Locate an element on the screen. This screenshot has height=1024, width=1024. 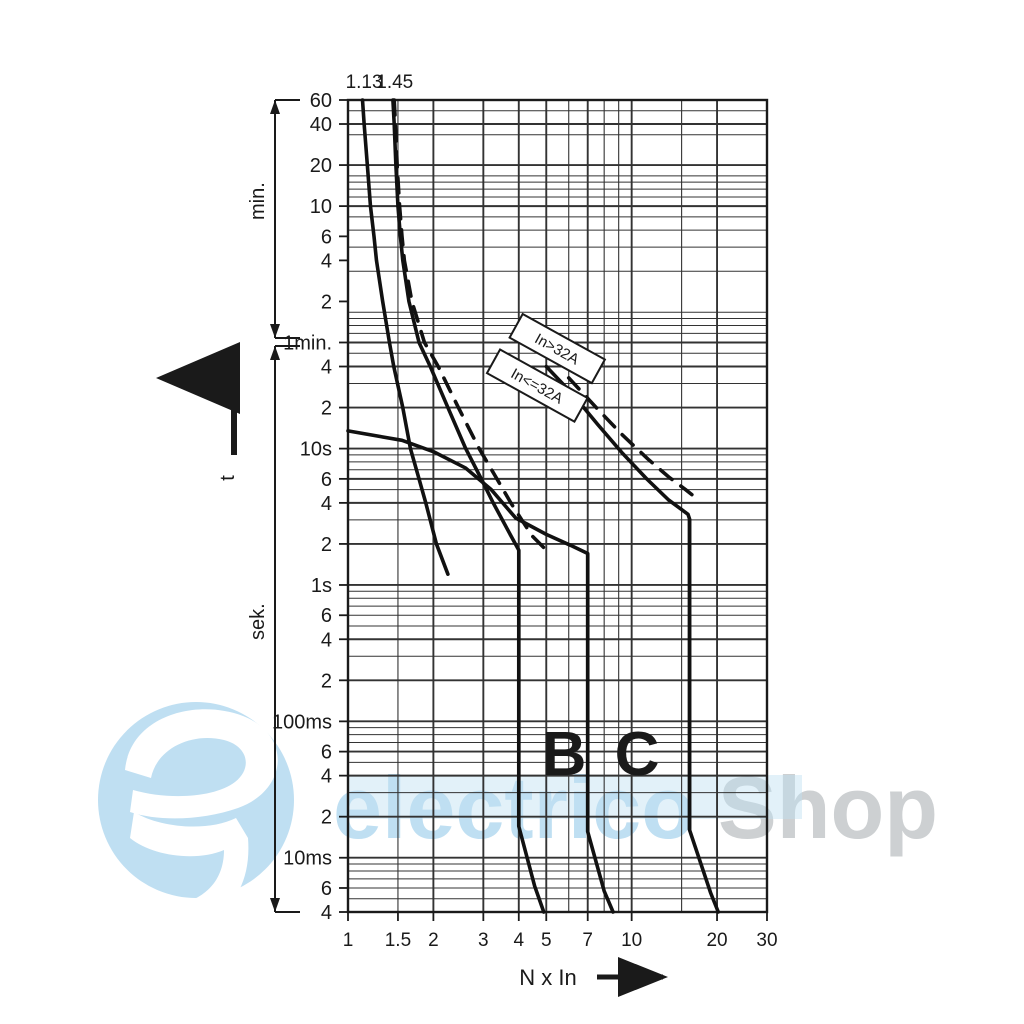
x-tick-label: 4 is located at coordinates (518, 940).